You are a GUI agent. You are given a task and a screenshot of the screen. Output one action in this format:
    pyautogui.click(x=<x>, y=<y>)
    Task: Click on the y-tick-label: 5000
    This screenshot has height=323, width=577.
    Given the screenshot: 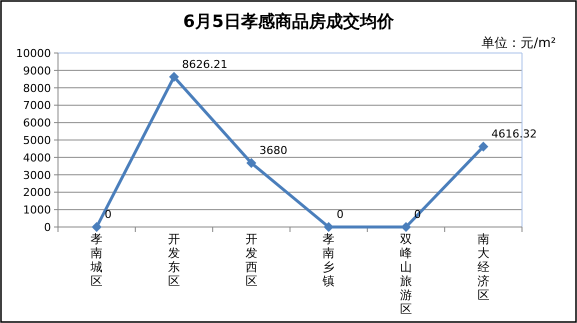 What is the action you would take?
    pyautogui.click(x=37, y=140)
    